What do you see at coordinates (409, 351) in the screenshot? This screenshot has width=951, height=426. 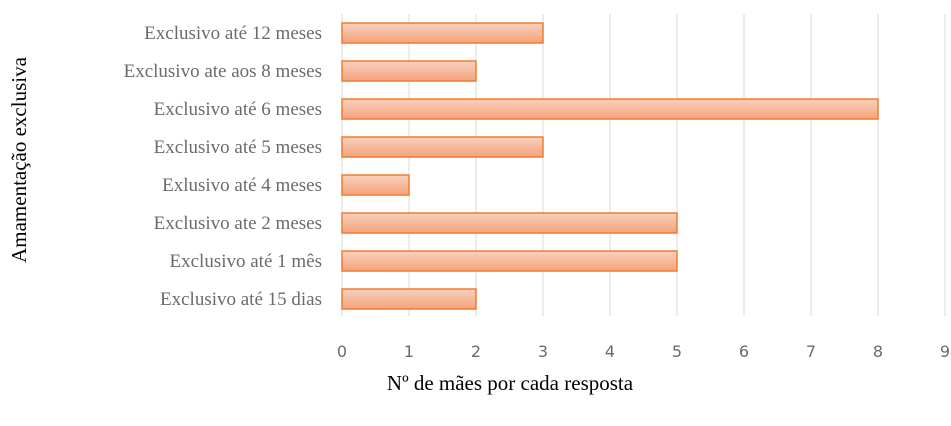 I see `x-tick-label: 1` at bounding box center [409, 351].